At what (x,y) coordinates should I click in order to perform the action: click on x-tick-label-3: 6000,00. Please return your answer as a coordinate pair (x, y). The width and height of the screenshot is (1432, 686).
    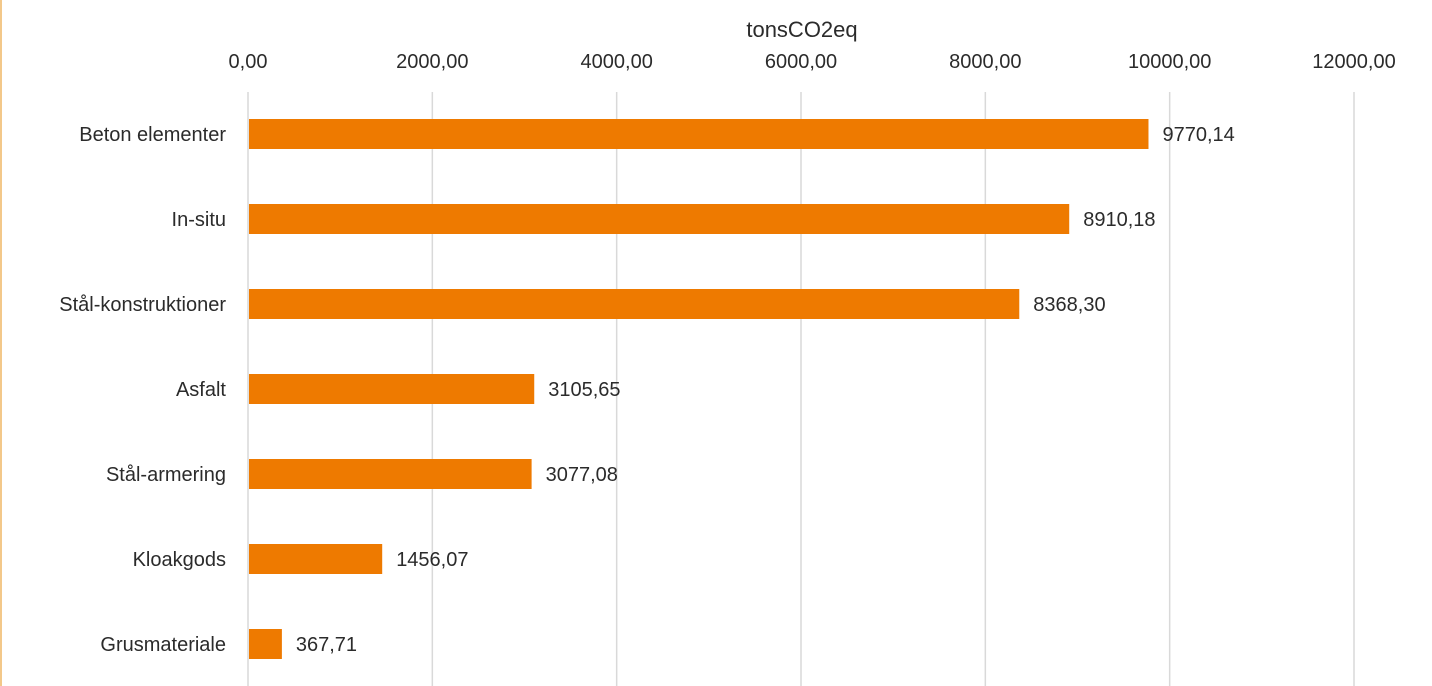
    Looking at the image, I should click on (801, 62).